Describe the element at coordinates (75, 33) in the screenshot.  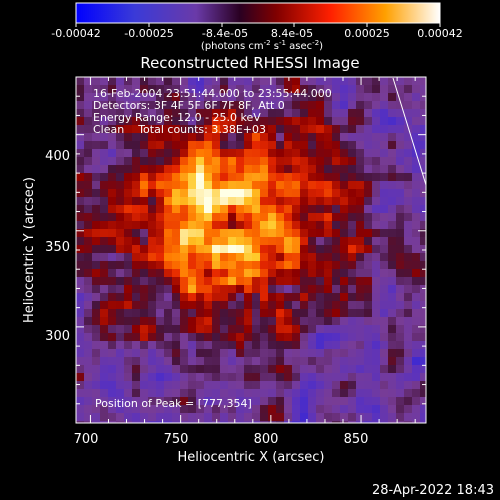
I see `colorbar-tick-label: -0.00042` at that location.